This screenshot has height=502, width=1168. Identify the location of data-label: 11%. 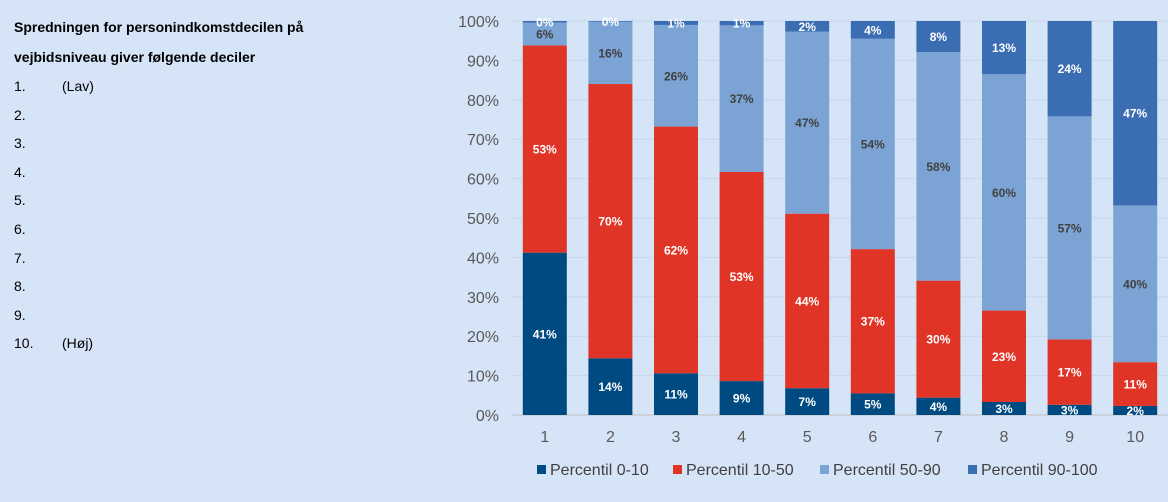
(1136, 385).